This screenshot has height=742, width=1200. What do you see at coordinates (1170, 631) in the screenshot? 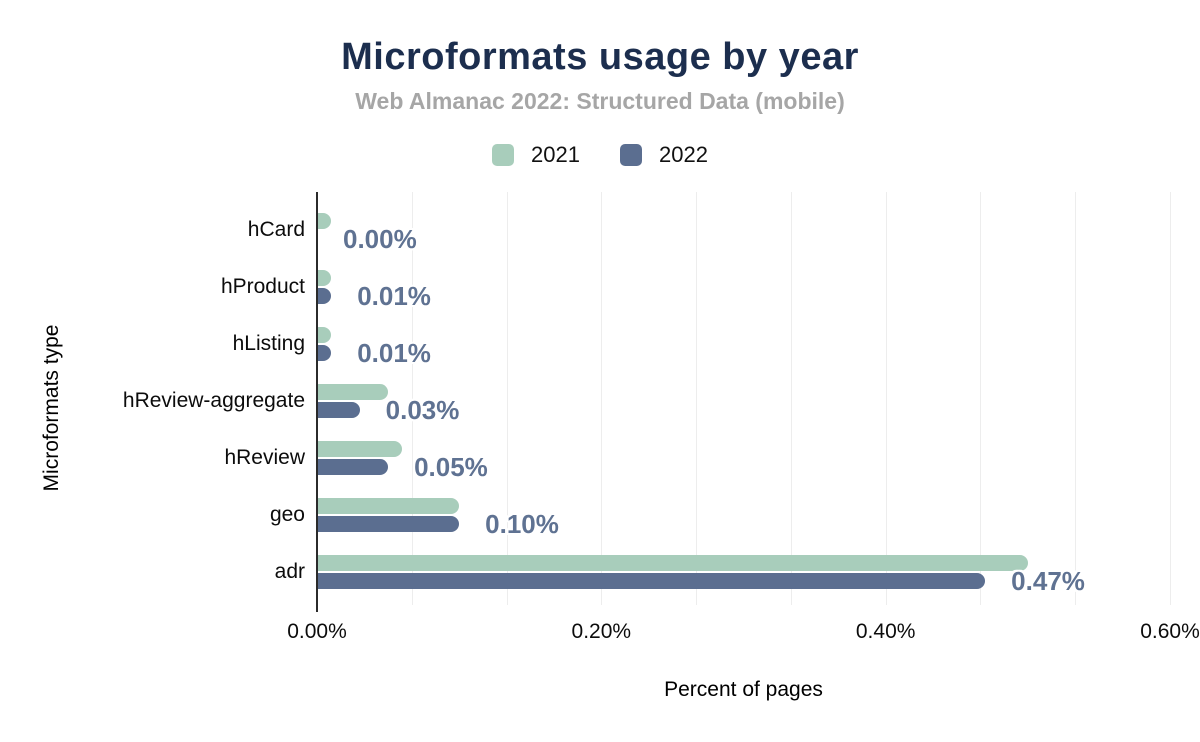
I see `x-tick-0.60%: 0.60%` at bounding box center [1170, 631].